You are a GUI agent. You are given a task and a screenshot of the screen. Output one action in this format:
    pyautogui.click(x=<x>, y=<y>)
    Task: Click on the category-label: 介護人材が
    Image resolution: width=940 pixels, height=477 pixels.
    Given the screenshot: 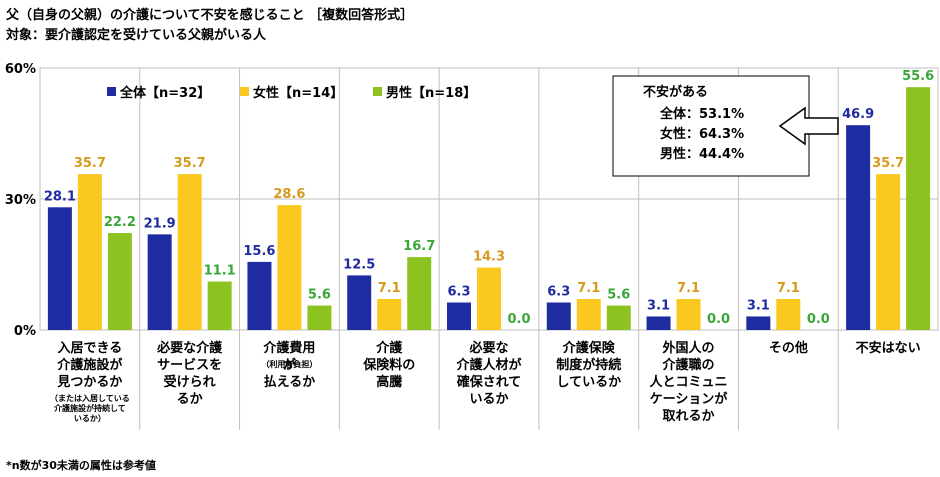 What is the action you would take?
    pyautogui.click(x=488, y=365)
    